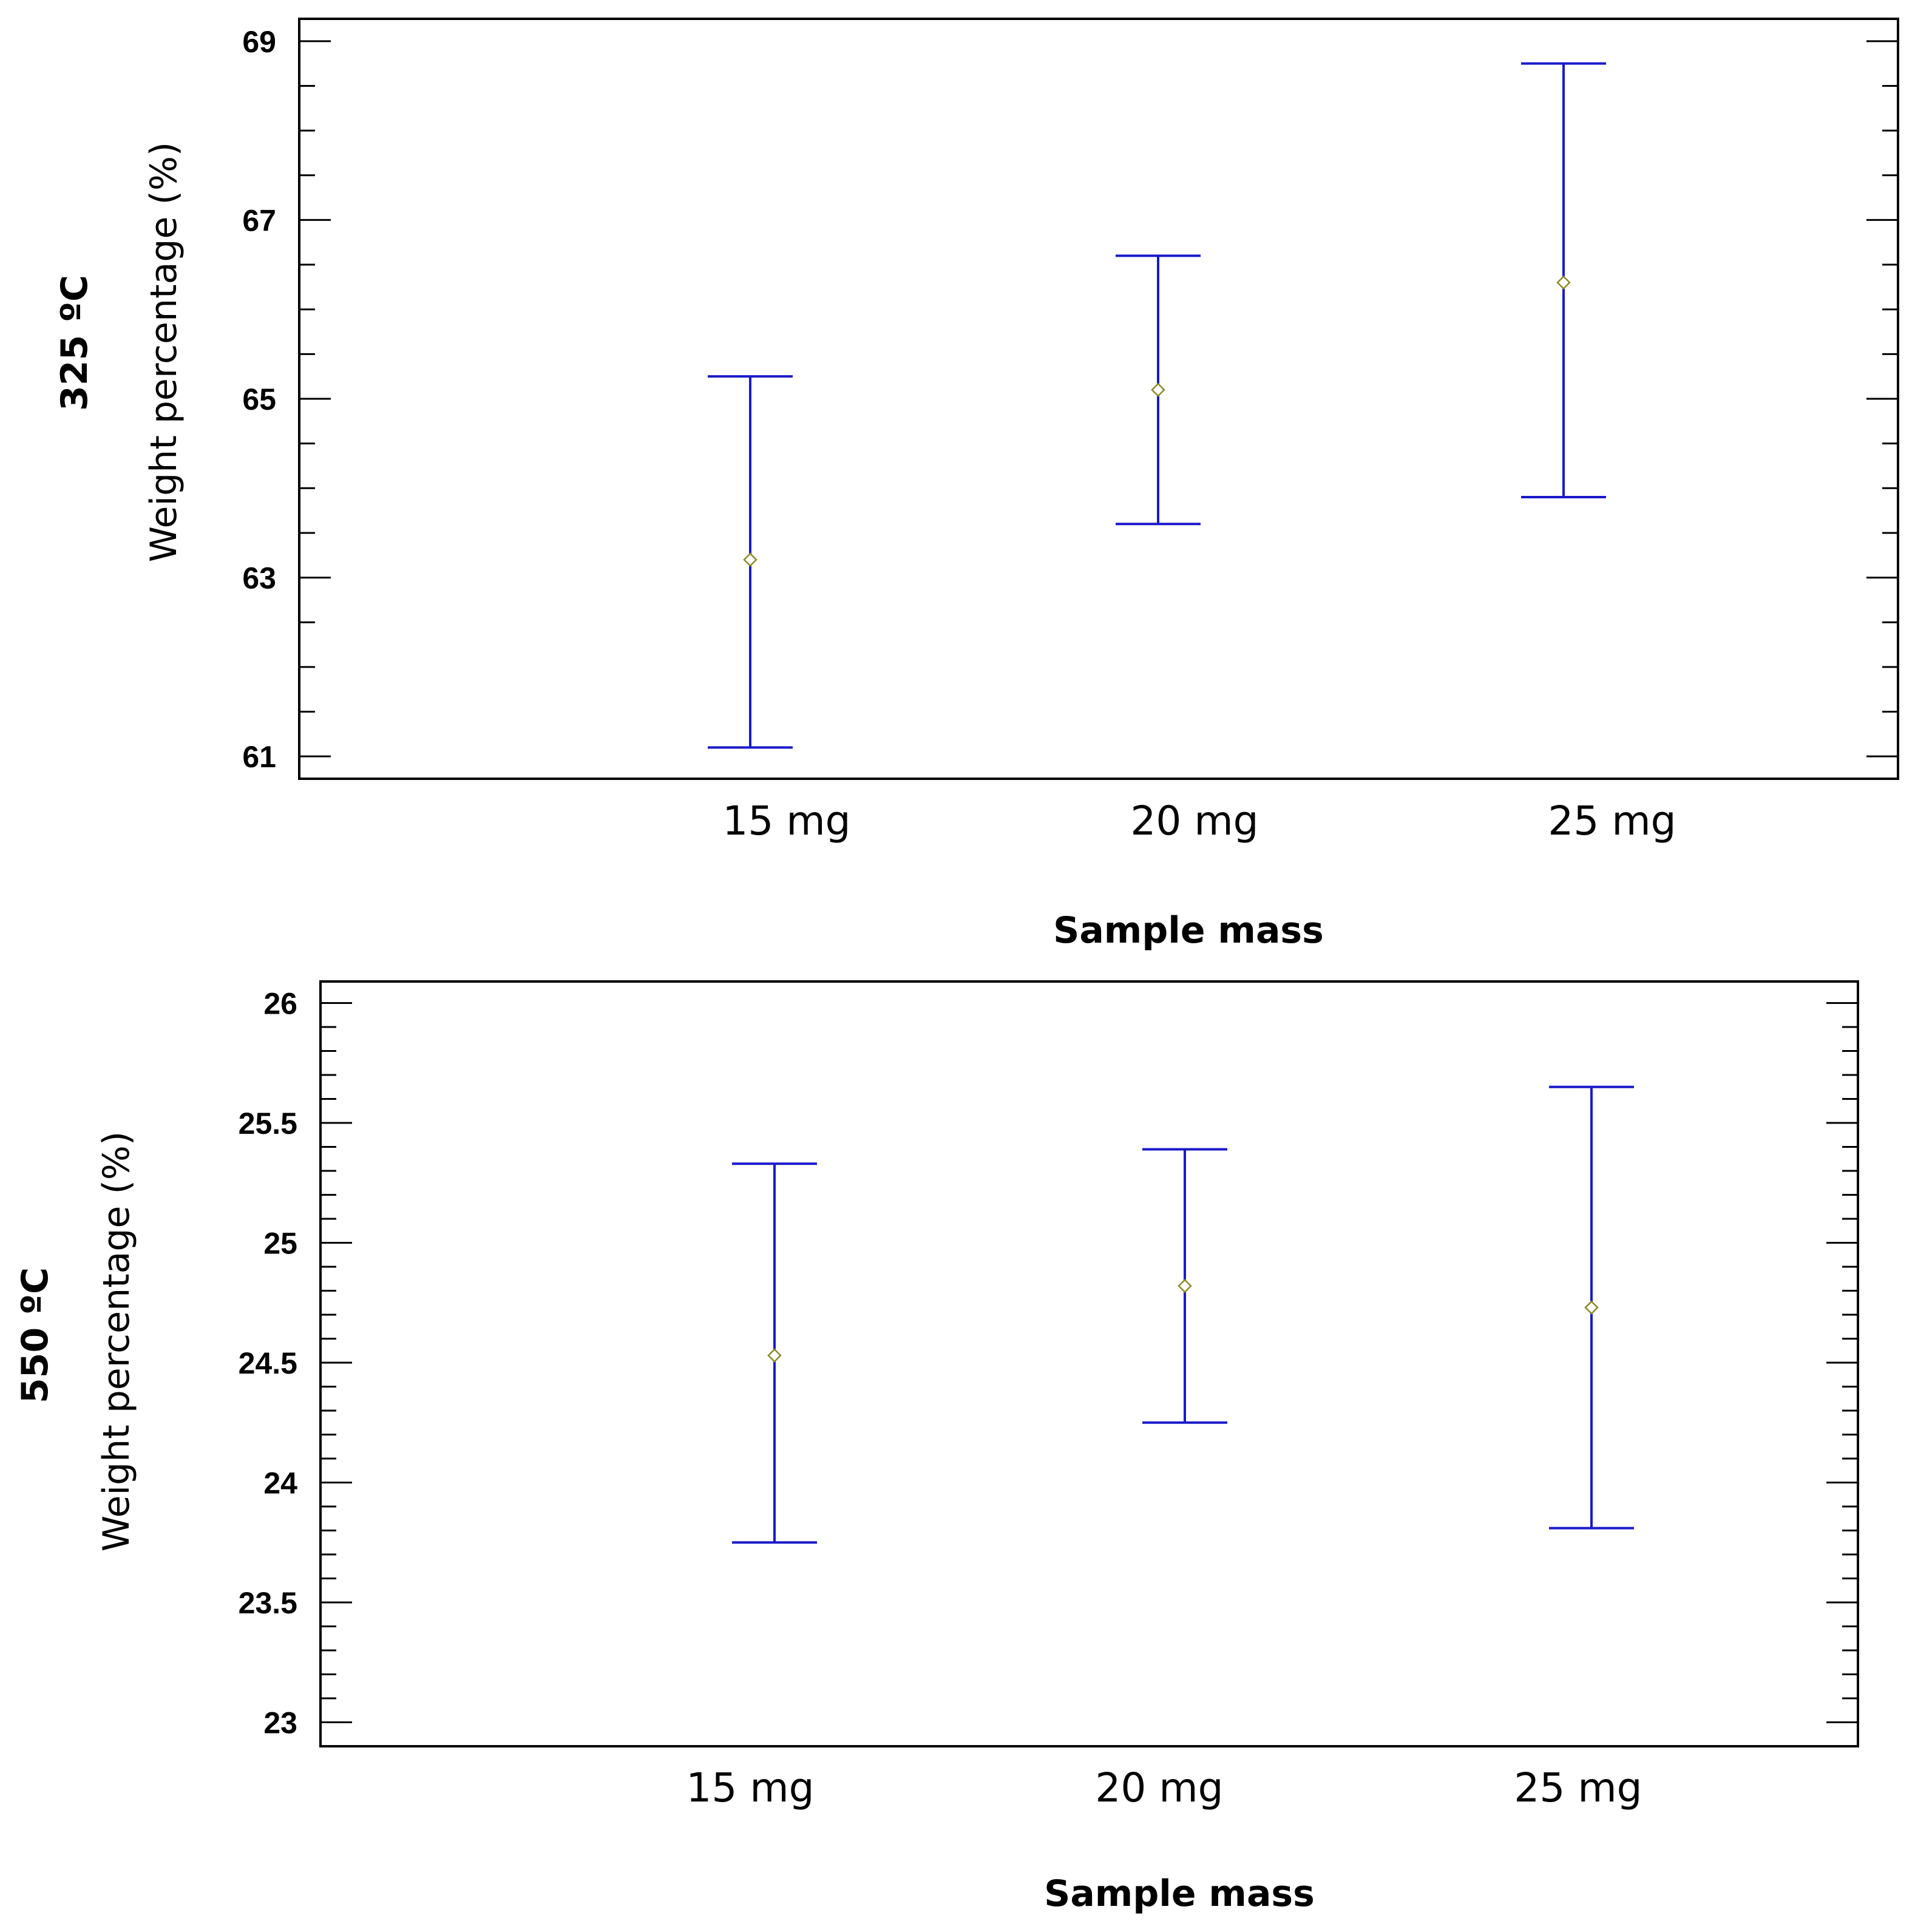  What do you see at coordinates (280, 1723) in the screenshot?
I see `y-tick-label: 23` at bounding box center [280, 1723].